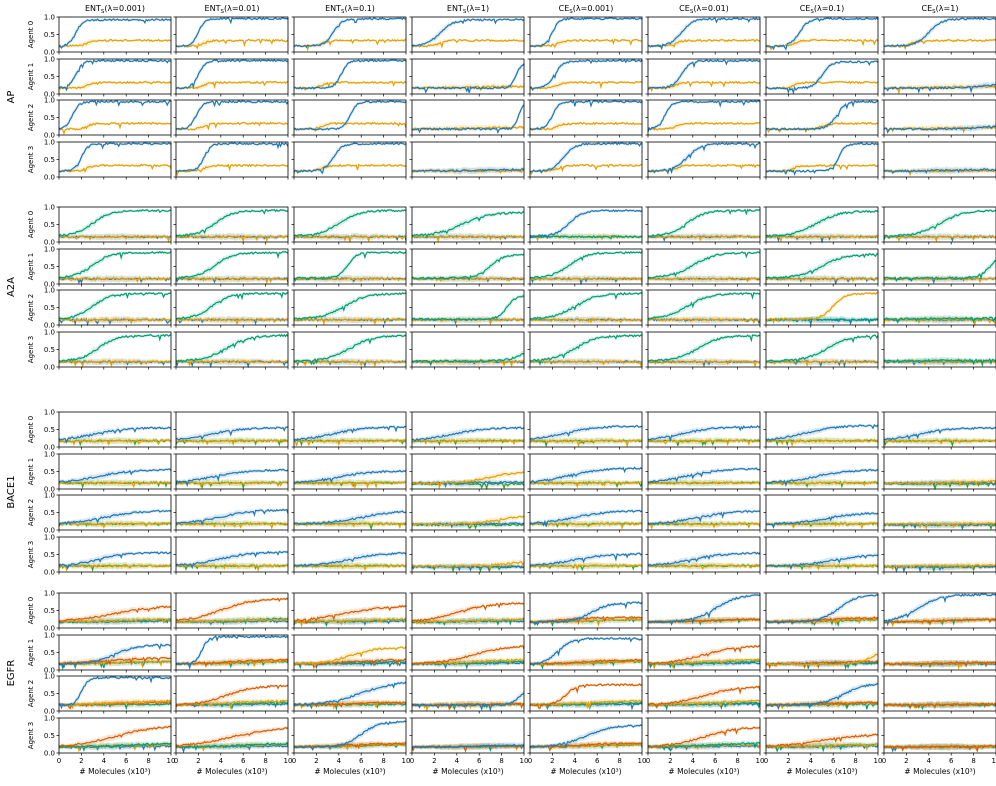 The image size is (996, 786). I want to click on column-title: ENTS(λ=1), so click(468, 9).